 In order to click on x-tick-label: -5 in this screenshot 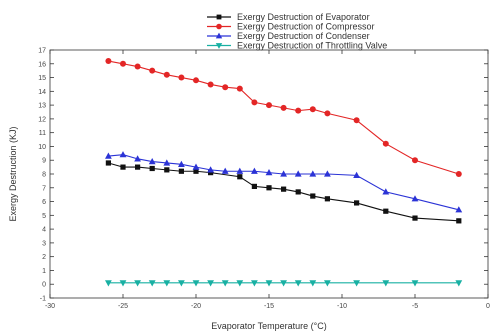, I will do `click(415, 306)`.